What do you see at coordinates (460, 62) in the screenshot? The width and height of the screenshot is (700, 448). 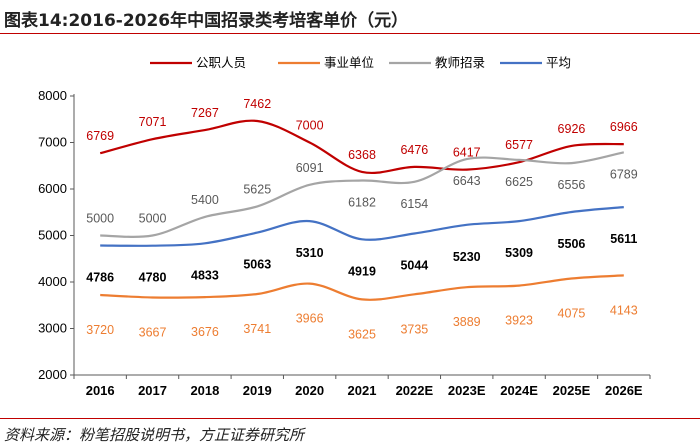 I see `legend-label: 教师招录` at bounding box center [460, 62].